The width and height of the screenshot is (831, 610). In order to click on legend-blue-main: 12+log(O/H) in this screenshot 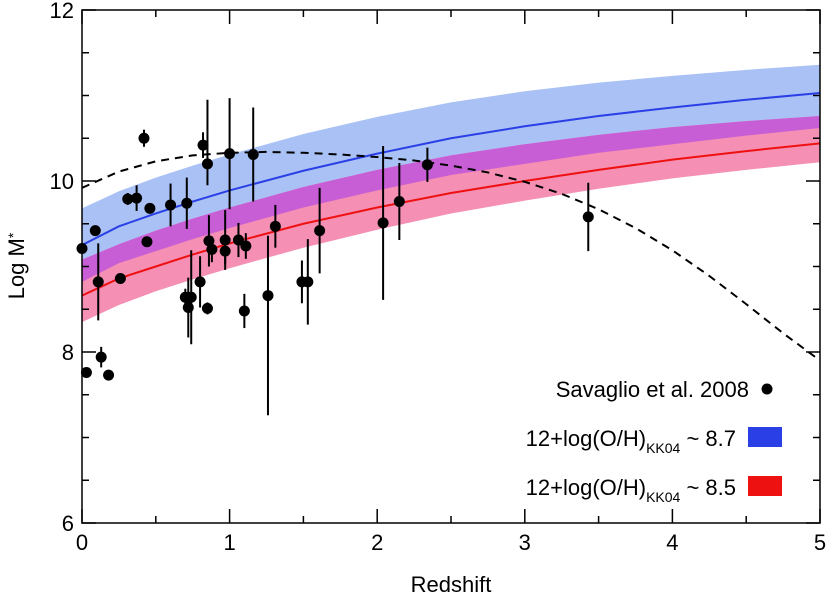, I will do `click(586, 438)`.